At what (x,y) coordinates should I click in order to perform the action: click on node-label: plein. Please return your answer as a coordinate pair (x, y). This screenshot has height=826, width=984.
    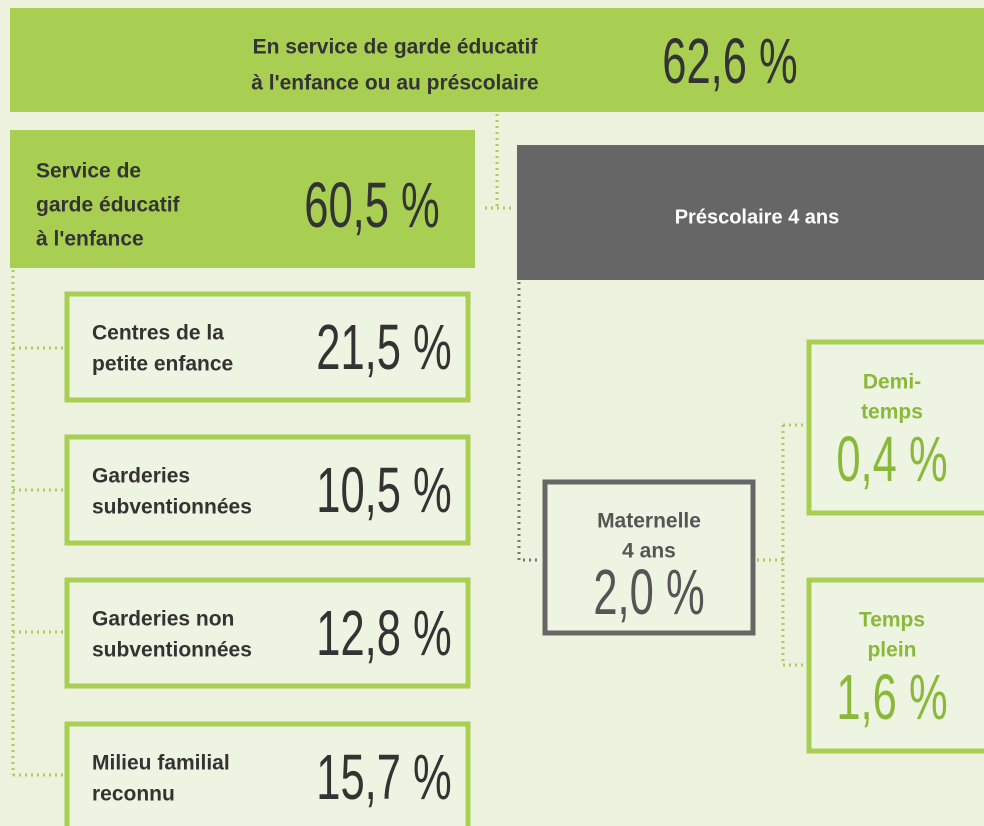
    Looking at the image, I should click on (891, 650).